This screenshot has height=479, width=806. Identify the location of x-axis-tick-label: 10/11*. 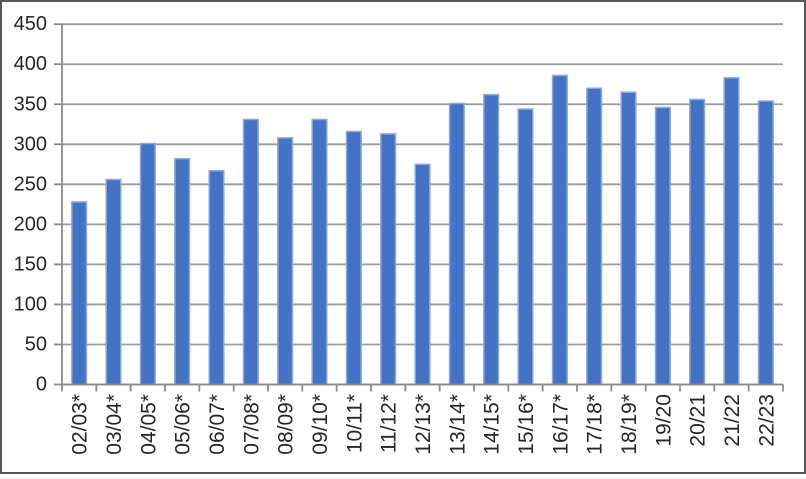
(354, 423).